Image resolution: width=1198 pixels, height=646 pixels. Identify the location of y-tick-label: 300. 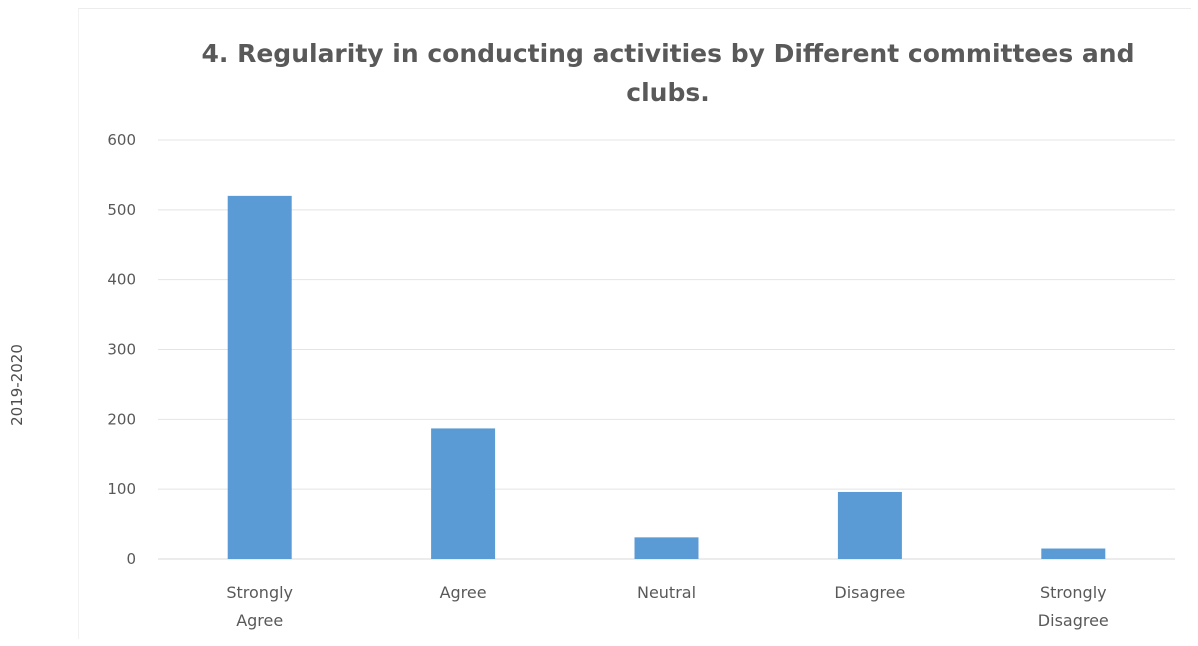
(121, 350).